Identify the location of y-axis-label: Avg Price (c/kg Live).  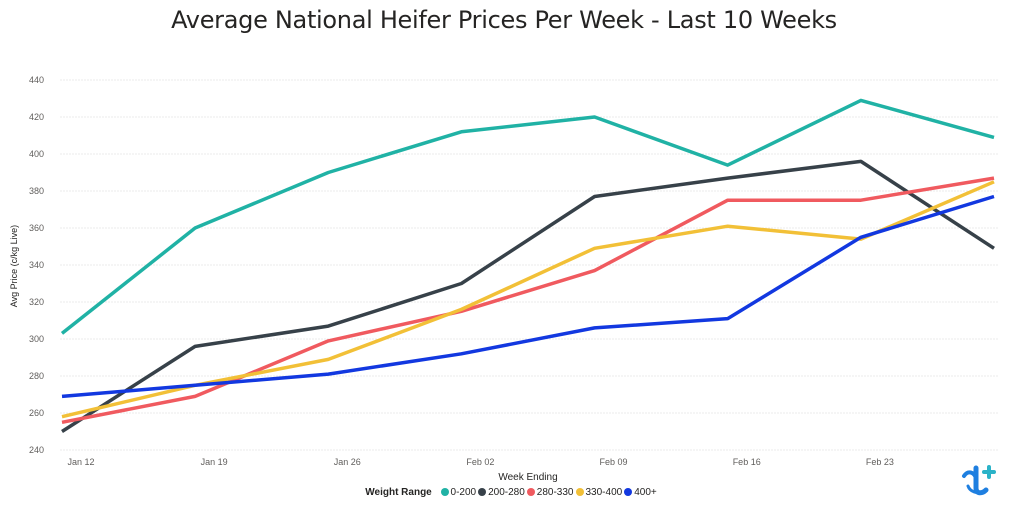
(14, 266).